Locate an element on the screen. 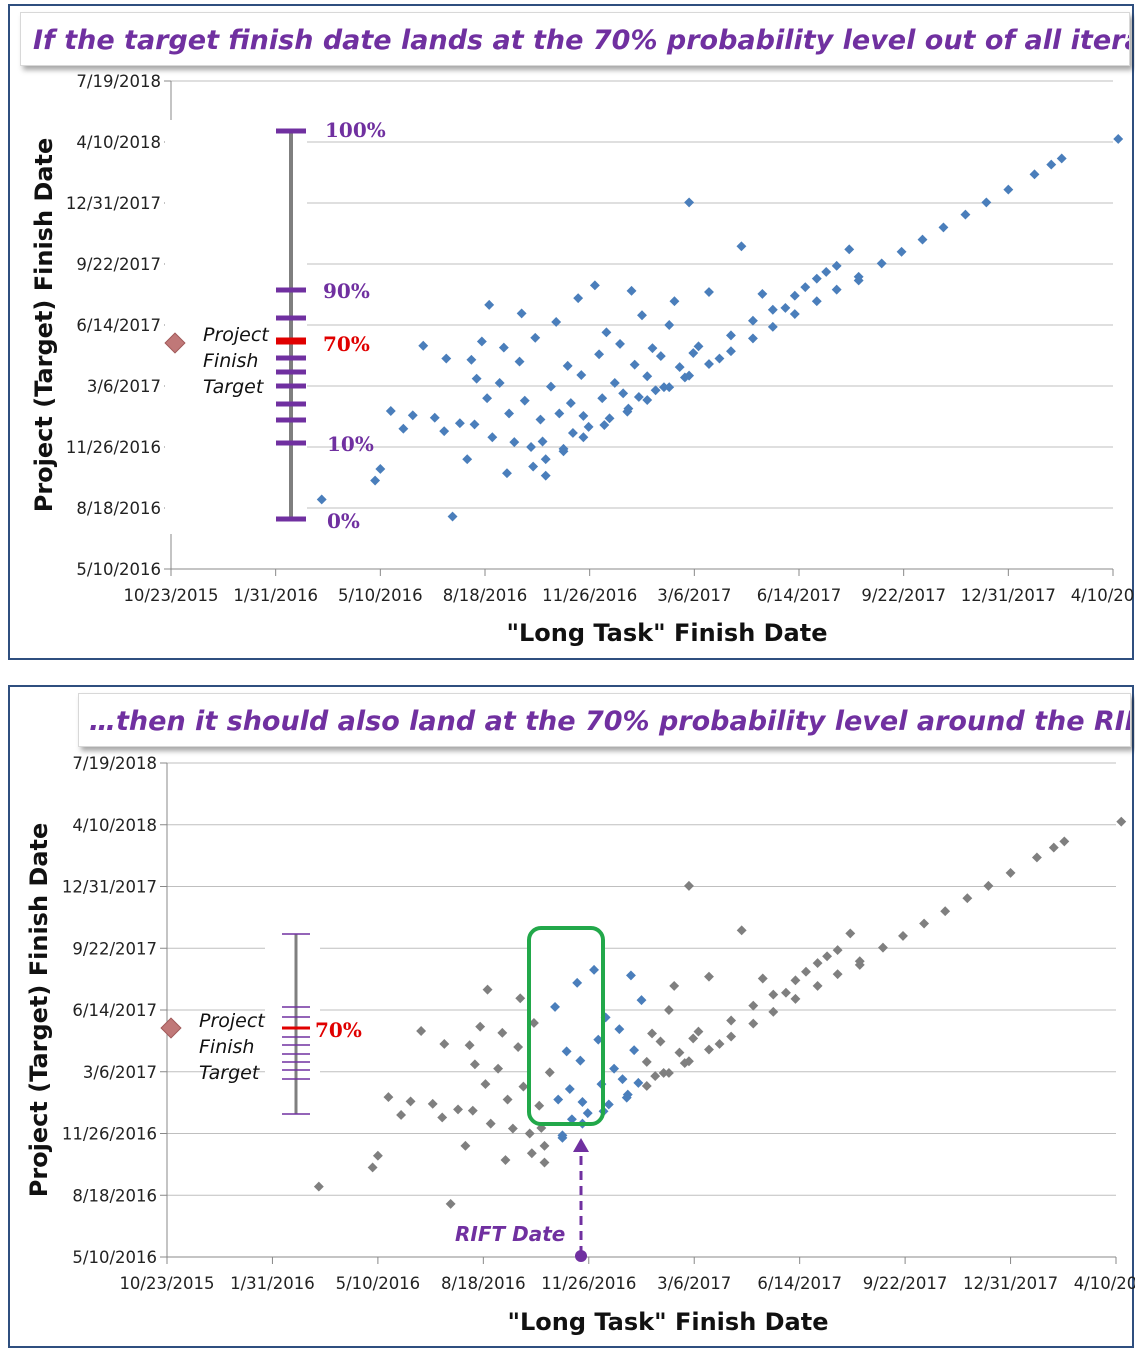  x-tick-label: 6/14/2017 is located at coordinates (799, 595).